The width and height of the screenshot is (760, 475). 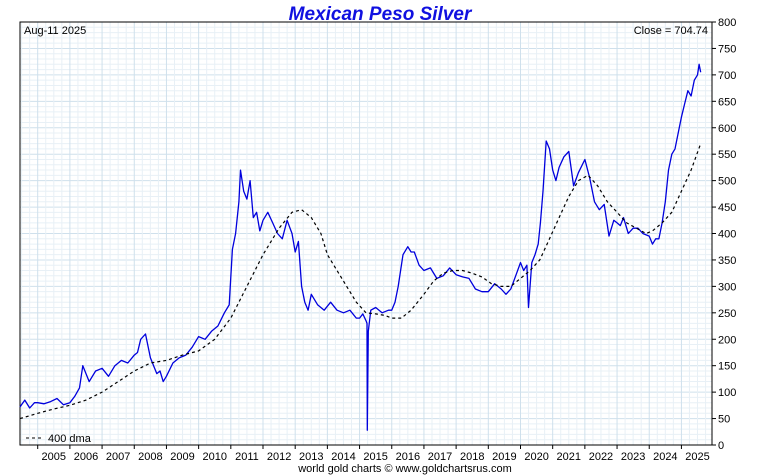 What do you see at coordinates (86, 457) in the screenshot?
I see `x-tick-label: 2006` at bounding box center [86, 457].